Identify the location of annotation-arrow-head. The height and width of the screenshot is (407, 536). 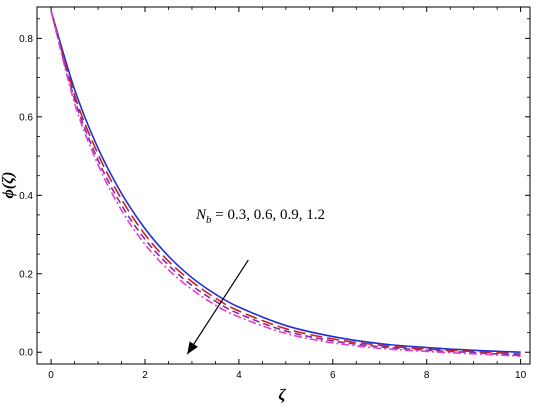
(192, 348).